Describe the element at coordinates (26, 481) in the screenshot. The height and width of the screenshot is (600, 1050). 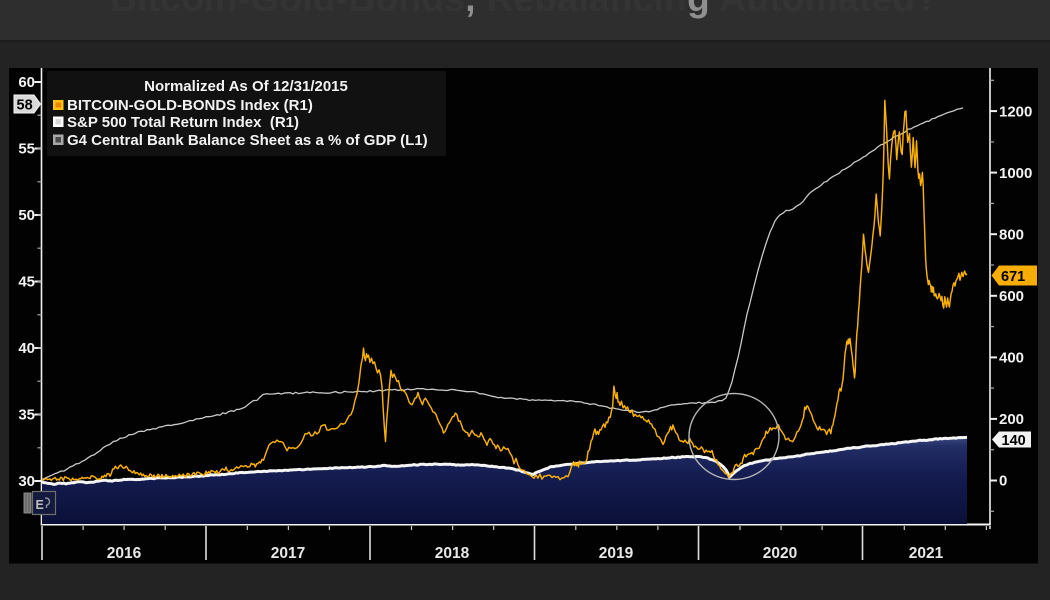
I see `svg-text: 30` at that location.